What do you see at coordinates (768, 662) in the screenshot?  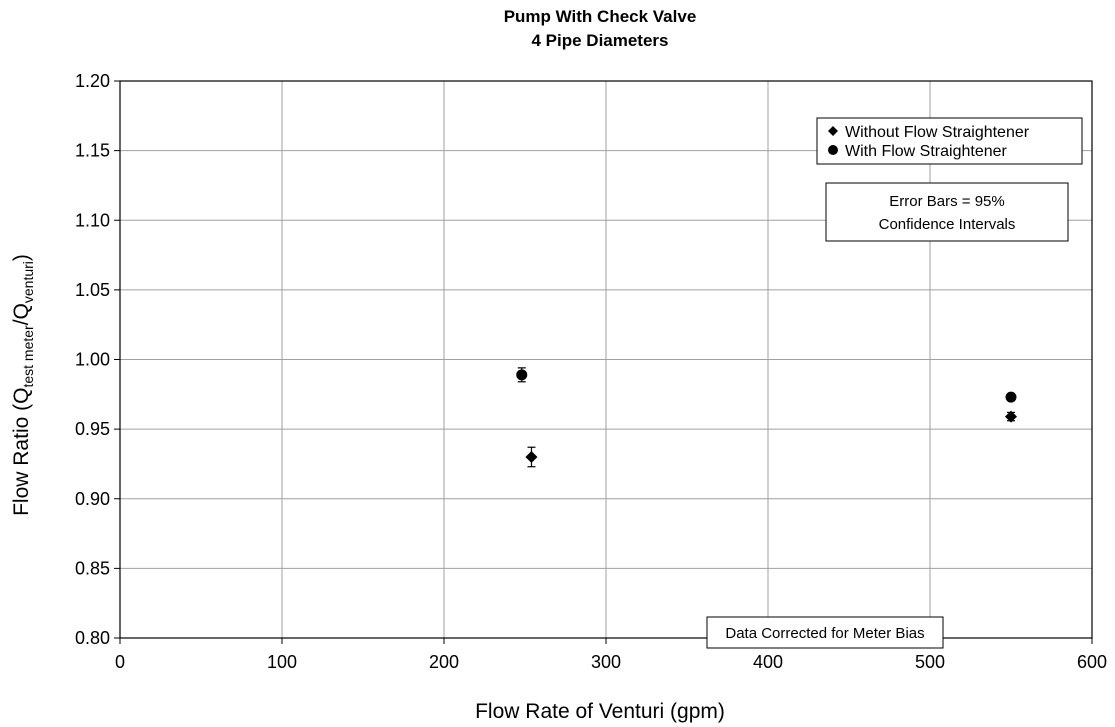 I see `x-tick-label: 400` at bounding box center [768, 662].